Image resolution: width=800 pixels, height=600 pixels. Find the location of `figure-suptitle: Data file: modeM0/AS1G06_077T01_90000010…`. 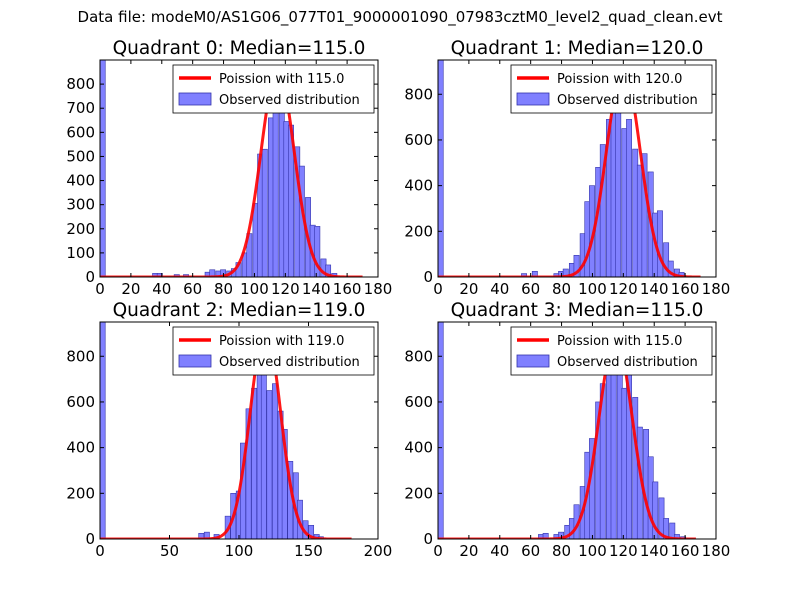

figure-suptitle: Data file: modeM0/AS1G06_077T01_90000010… is located at coordinates (400, 17).